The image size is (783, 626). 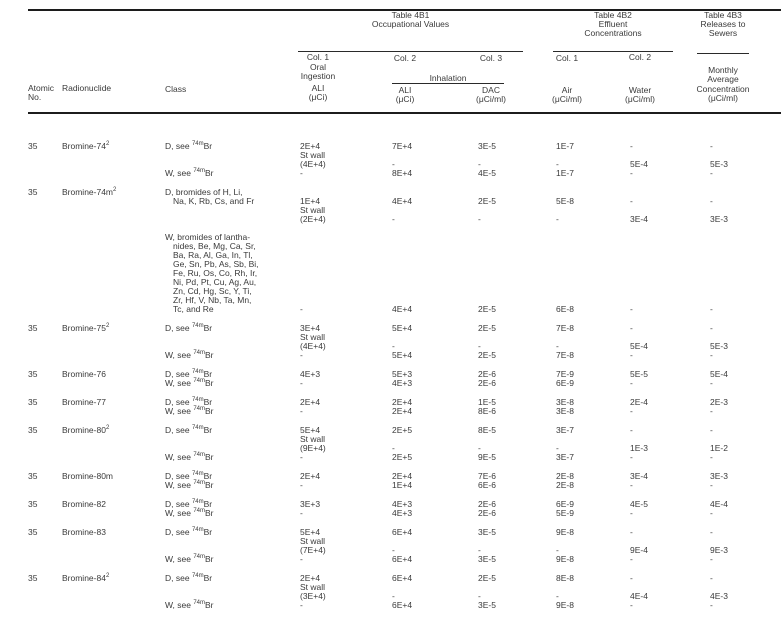 What do you see at coordinates (402, 485) in the screenshot?
I see `inhalation-ali-value: 1E+4` at bounding box center [402, 485].